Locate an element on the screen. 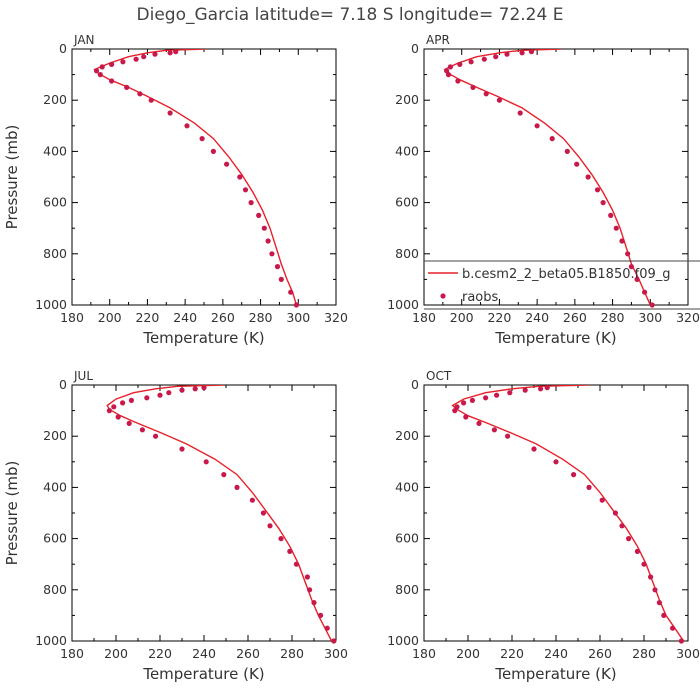 This screenshot has width=700, height=700. y-tick-label: 400 is located at coordinates (55, 150).